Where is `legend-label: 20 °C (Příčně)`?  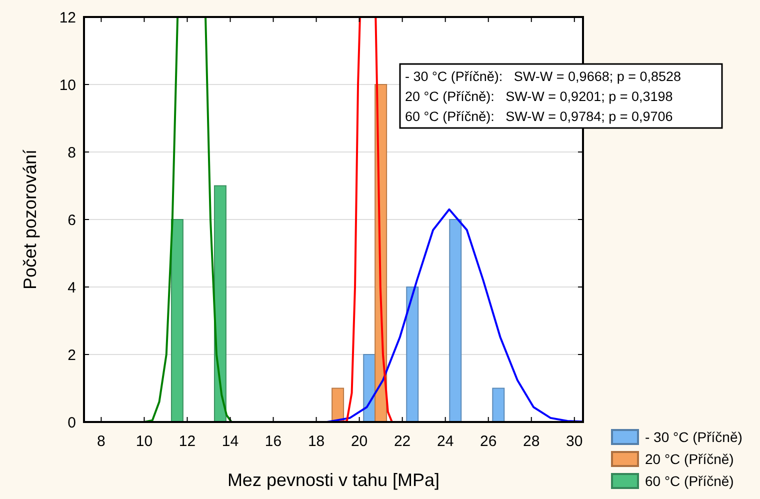
legend-label: 20 °C (Příčně) is located at coordinates (689, 459).